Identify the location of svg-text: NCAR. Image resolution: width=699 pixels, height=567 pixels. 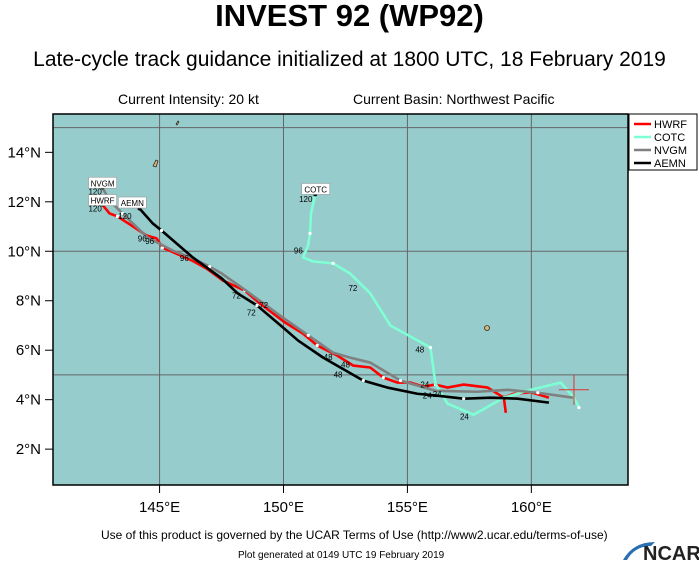
(671, 552).